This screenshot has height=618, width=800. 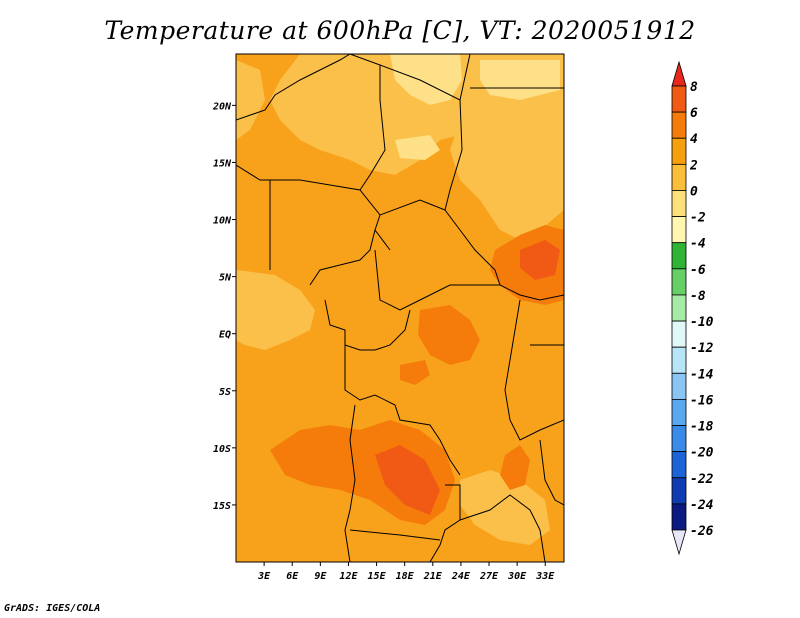 What do you see at coordinates (222, 506) in the screenshot?
I see `y-tick-label: 15S` at bounding box center [222, 506].